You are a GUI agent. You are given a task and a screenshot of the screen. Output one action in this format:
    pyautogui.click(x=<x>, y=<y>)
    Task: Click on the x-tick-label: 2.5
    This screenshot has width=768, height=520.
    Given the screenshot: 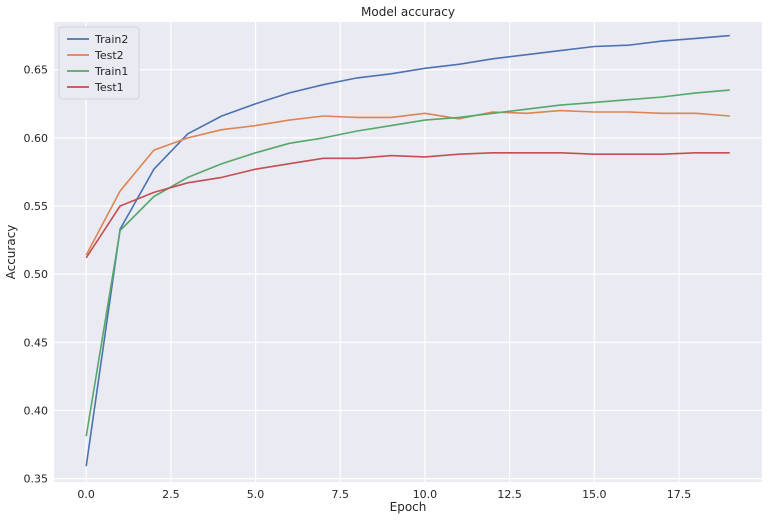 What is the action you would take?
    pyautogui.click(x=171, y=494)
    